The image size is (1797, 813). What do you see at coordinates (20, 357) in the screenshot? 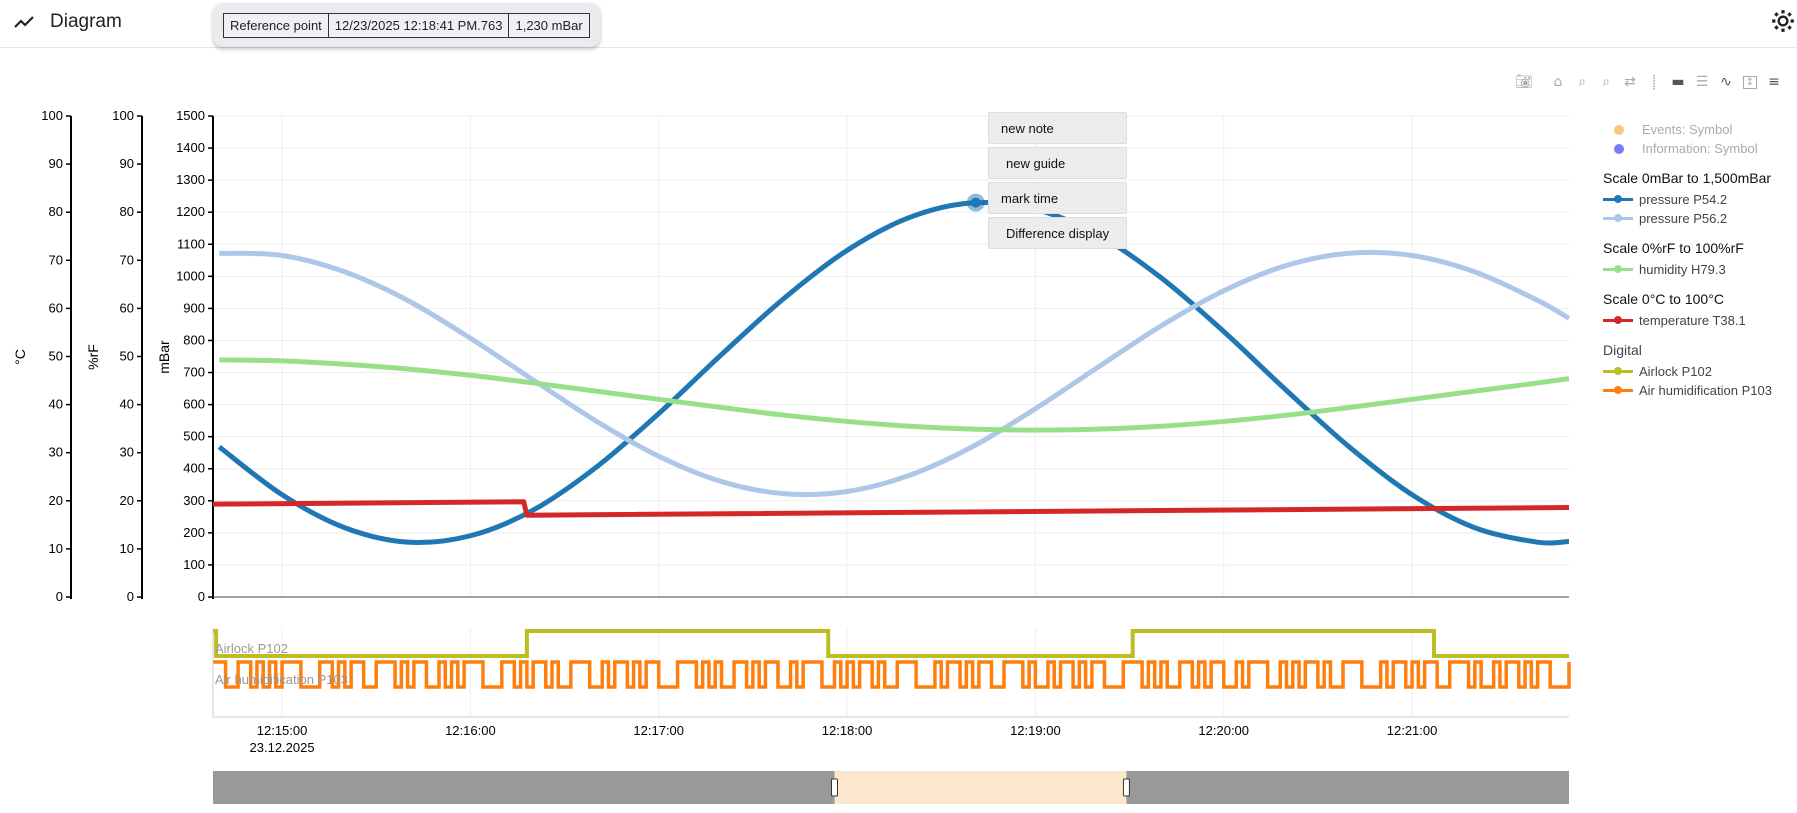
I see `y-axis-title-c: °C` at bounding box center [20, 357].